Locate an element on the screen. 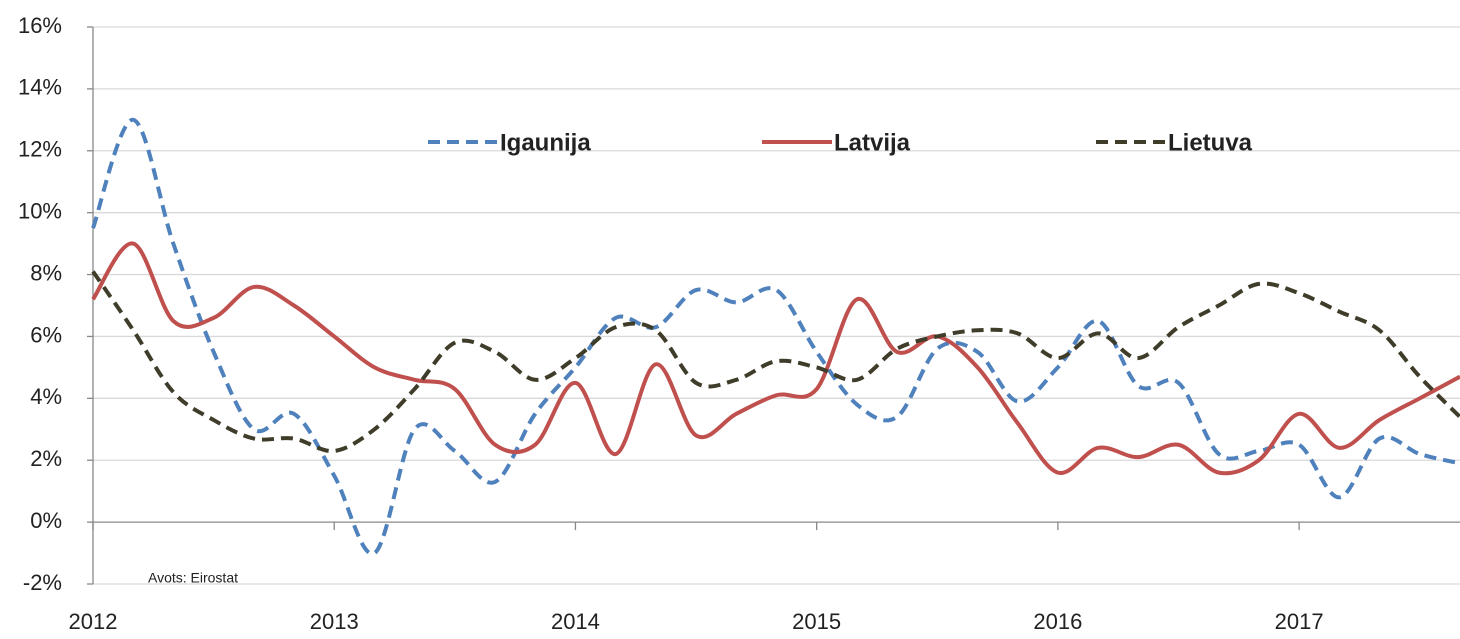 This screenshot has width=1460, height=639. y-tick-label: 4% is located at coordinates (46, 396).